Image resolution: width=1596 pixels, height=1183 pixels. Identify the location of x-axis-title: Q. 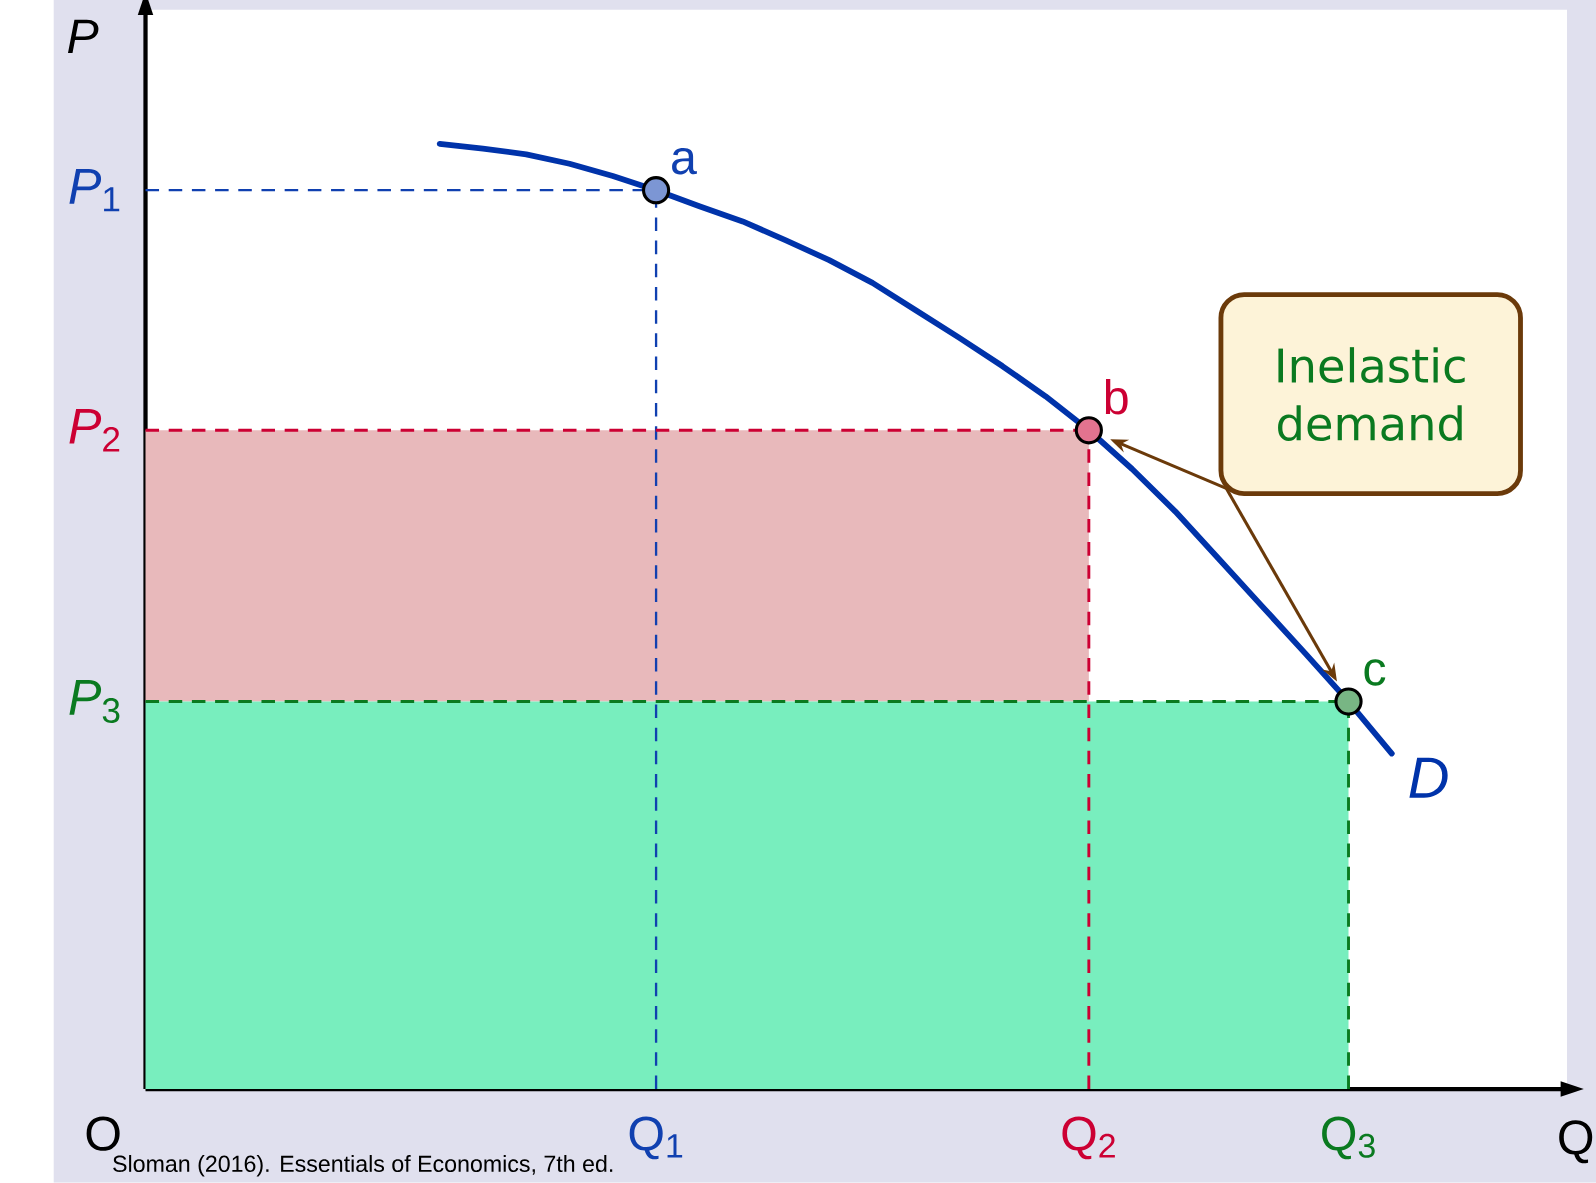
(1576, 1142).